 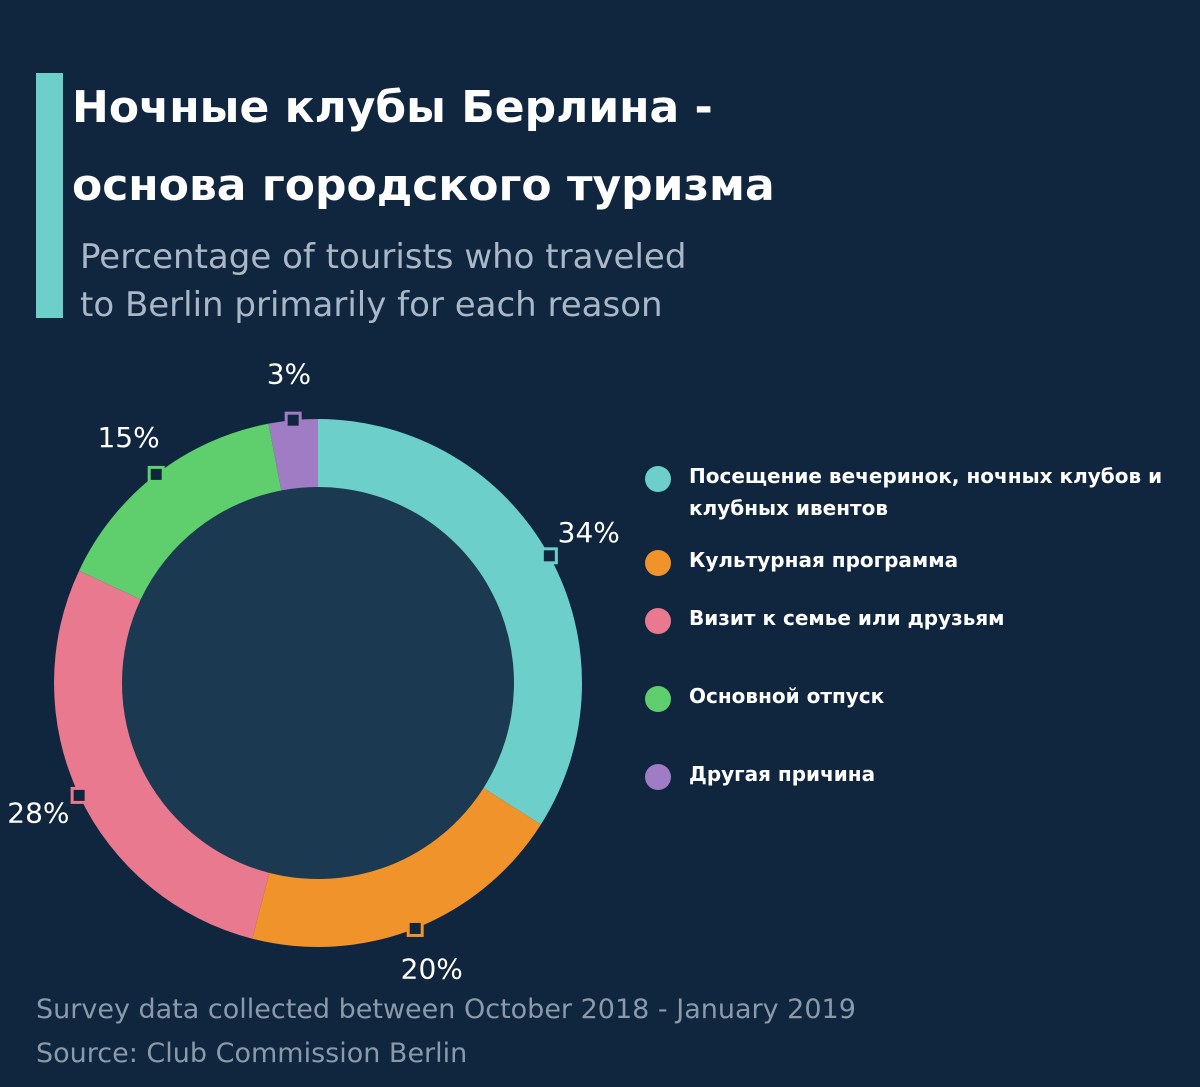 I want to click on legend-label: Другая причина, so click(x=782, y=774).